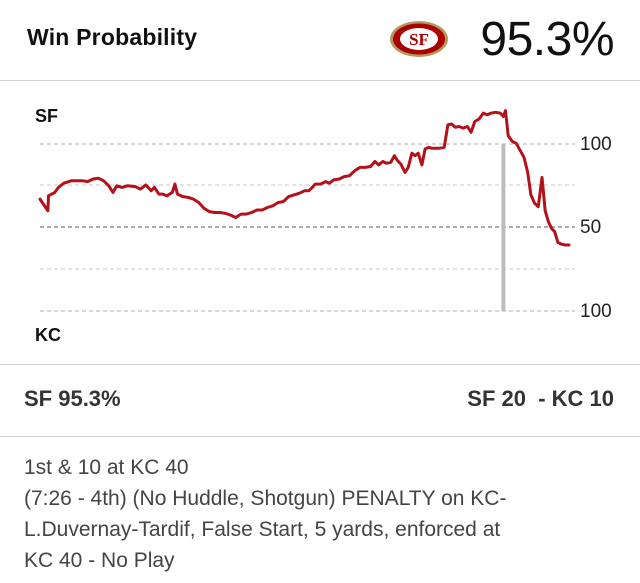 This screenshot has height=583, width=640. What do you see at coordinates (320, 40) in the screenshot?
I see `win-probability-header: Win Probability SF 95.3%` at bounding box center [320, 40].